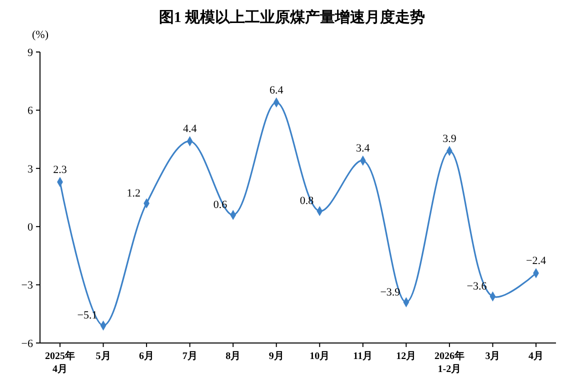 The width and height of the screenshot is (584, 387). I want to click on data-label: 1.2, so click(133, 193).